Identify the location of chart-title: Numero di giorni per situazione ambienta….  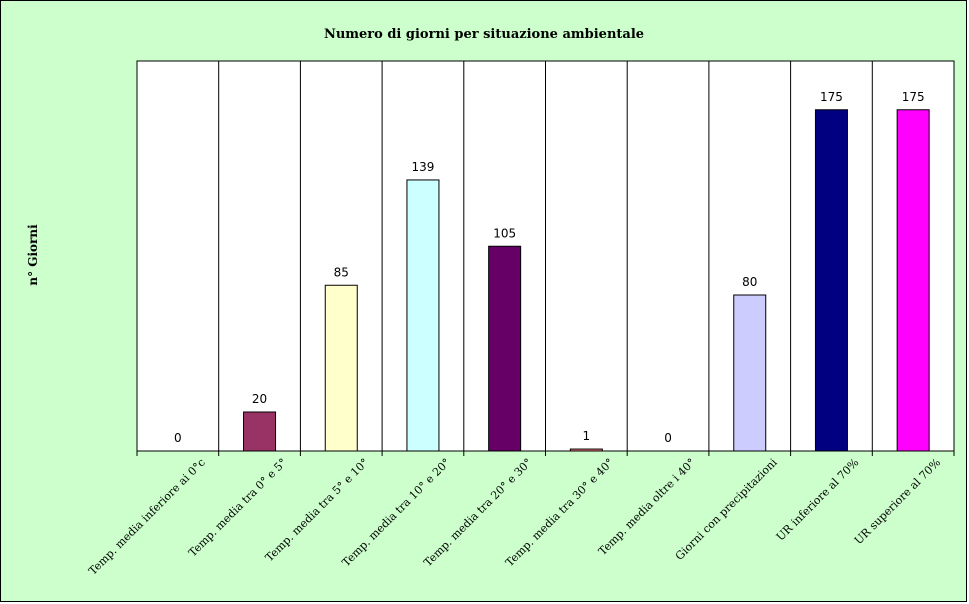
(484, 34).